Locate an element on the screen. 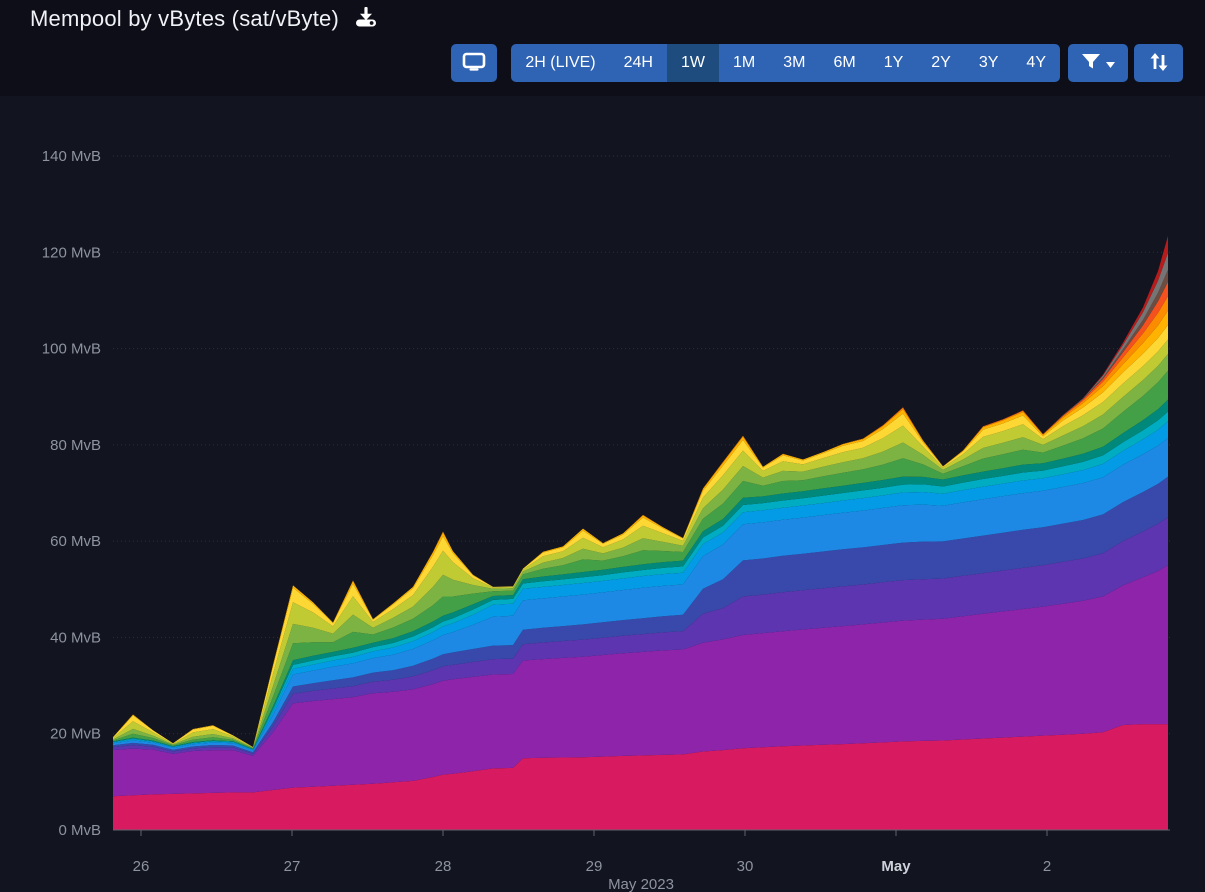  y-axis-tick-label: 80 MvB is located at coordinates (75, 445).